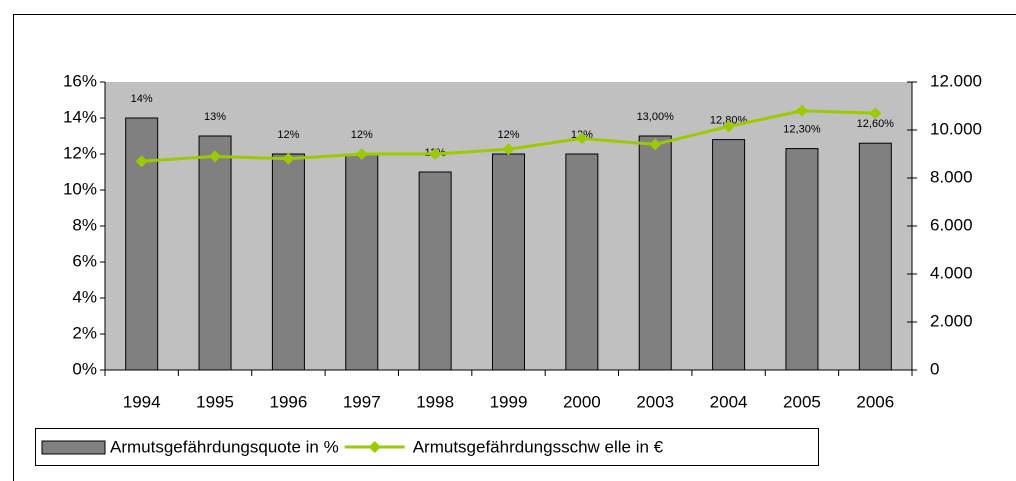 Image resolution: width=1016 pixels, height=481 pixels. I want to click on y-tick-label: 6%, so click(84, 260).